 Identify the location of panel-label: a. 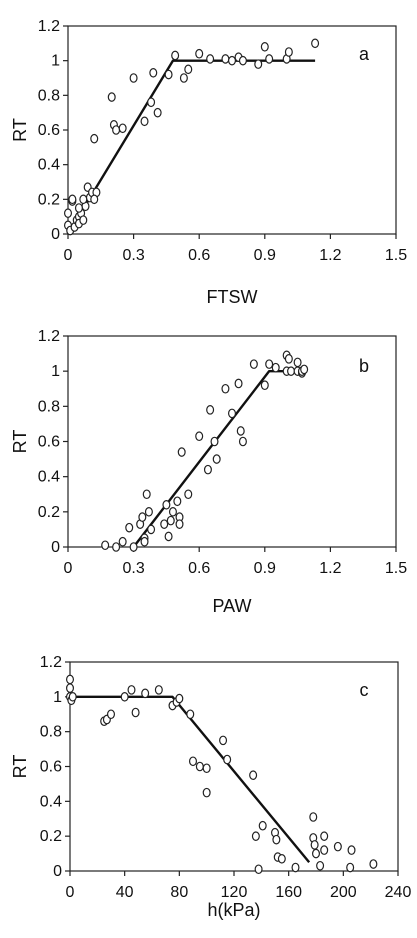
(364, 54).